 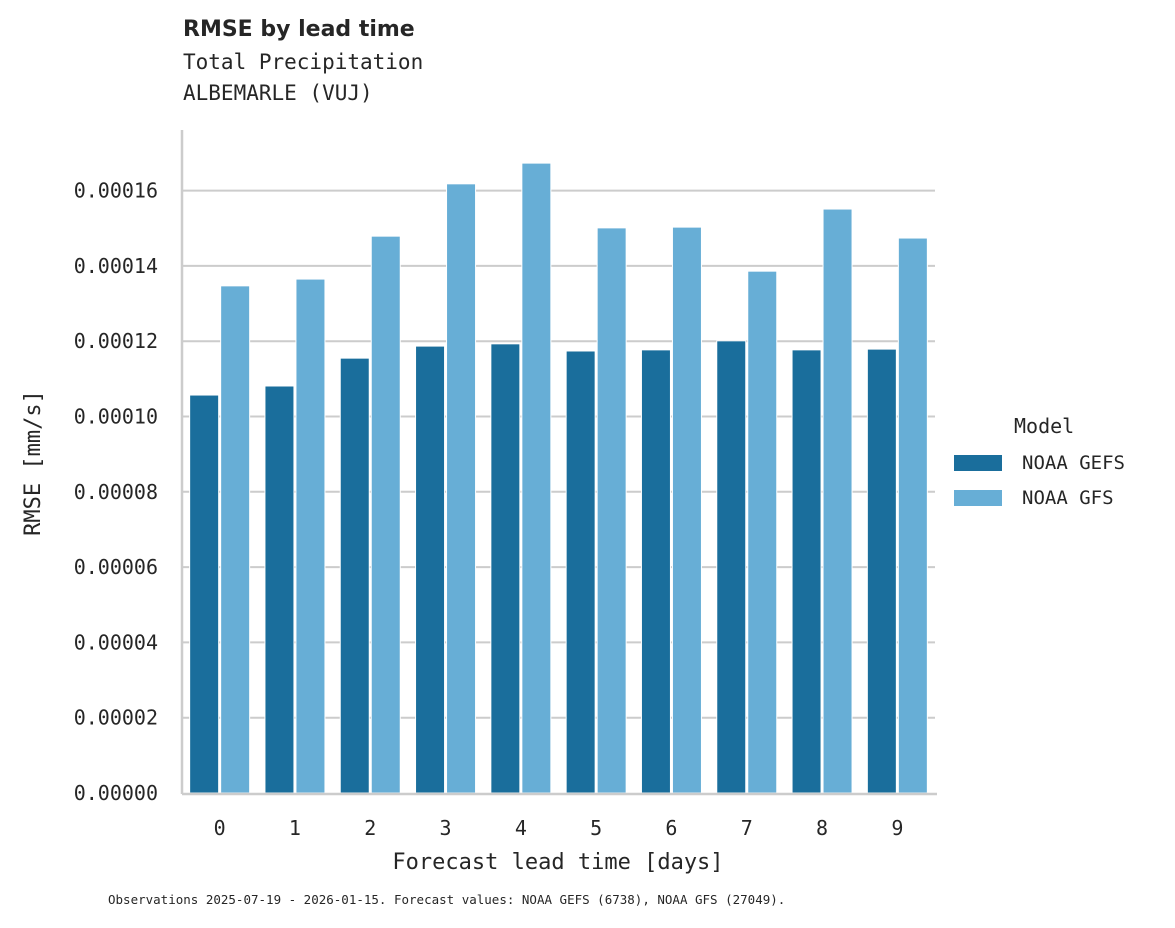 What do you see at coordinates (116, 492) in the screenshot?
I see `y-tick-label: 0.00008` at bounding box center [116, 492].